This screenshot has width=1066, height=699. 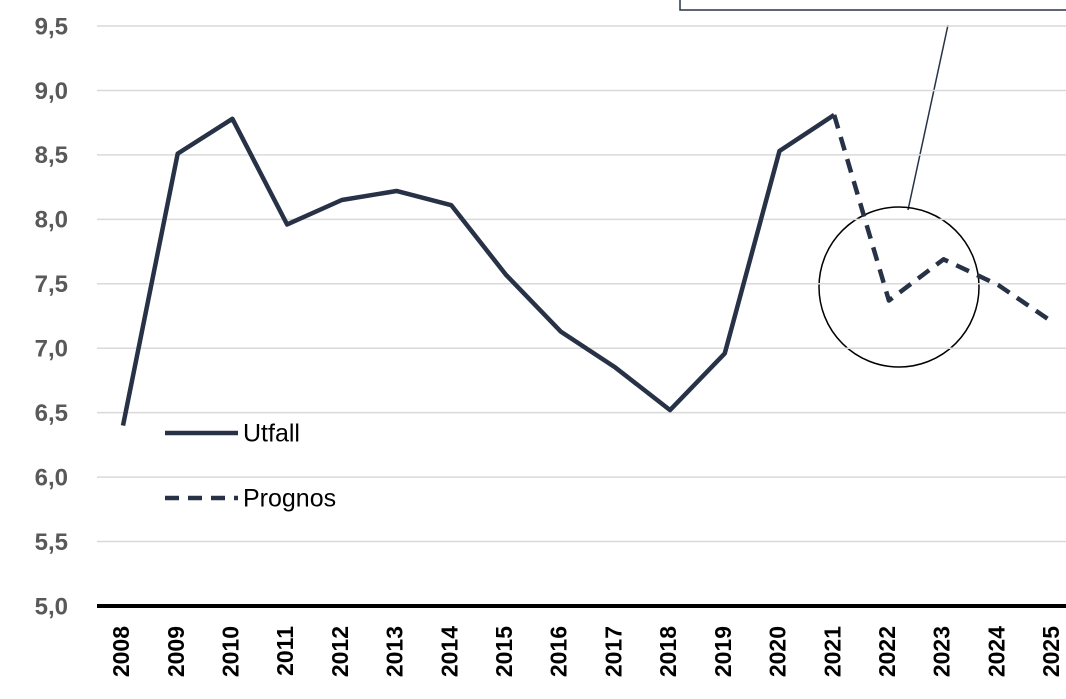 What do you see at coordinates (504, 651) in the screenshot?
I see `x-tick-label: 2015` at bounding box center [504, 651].